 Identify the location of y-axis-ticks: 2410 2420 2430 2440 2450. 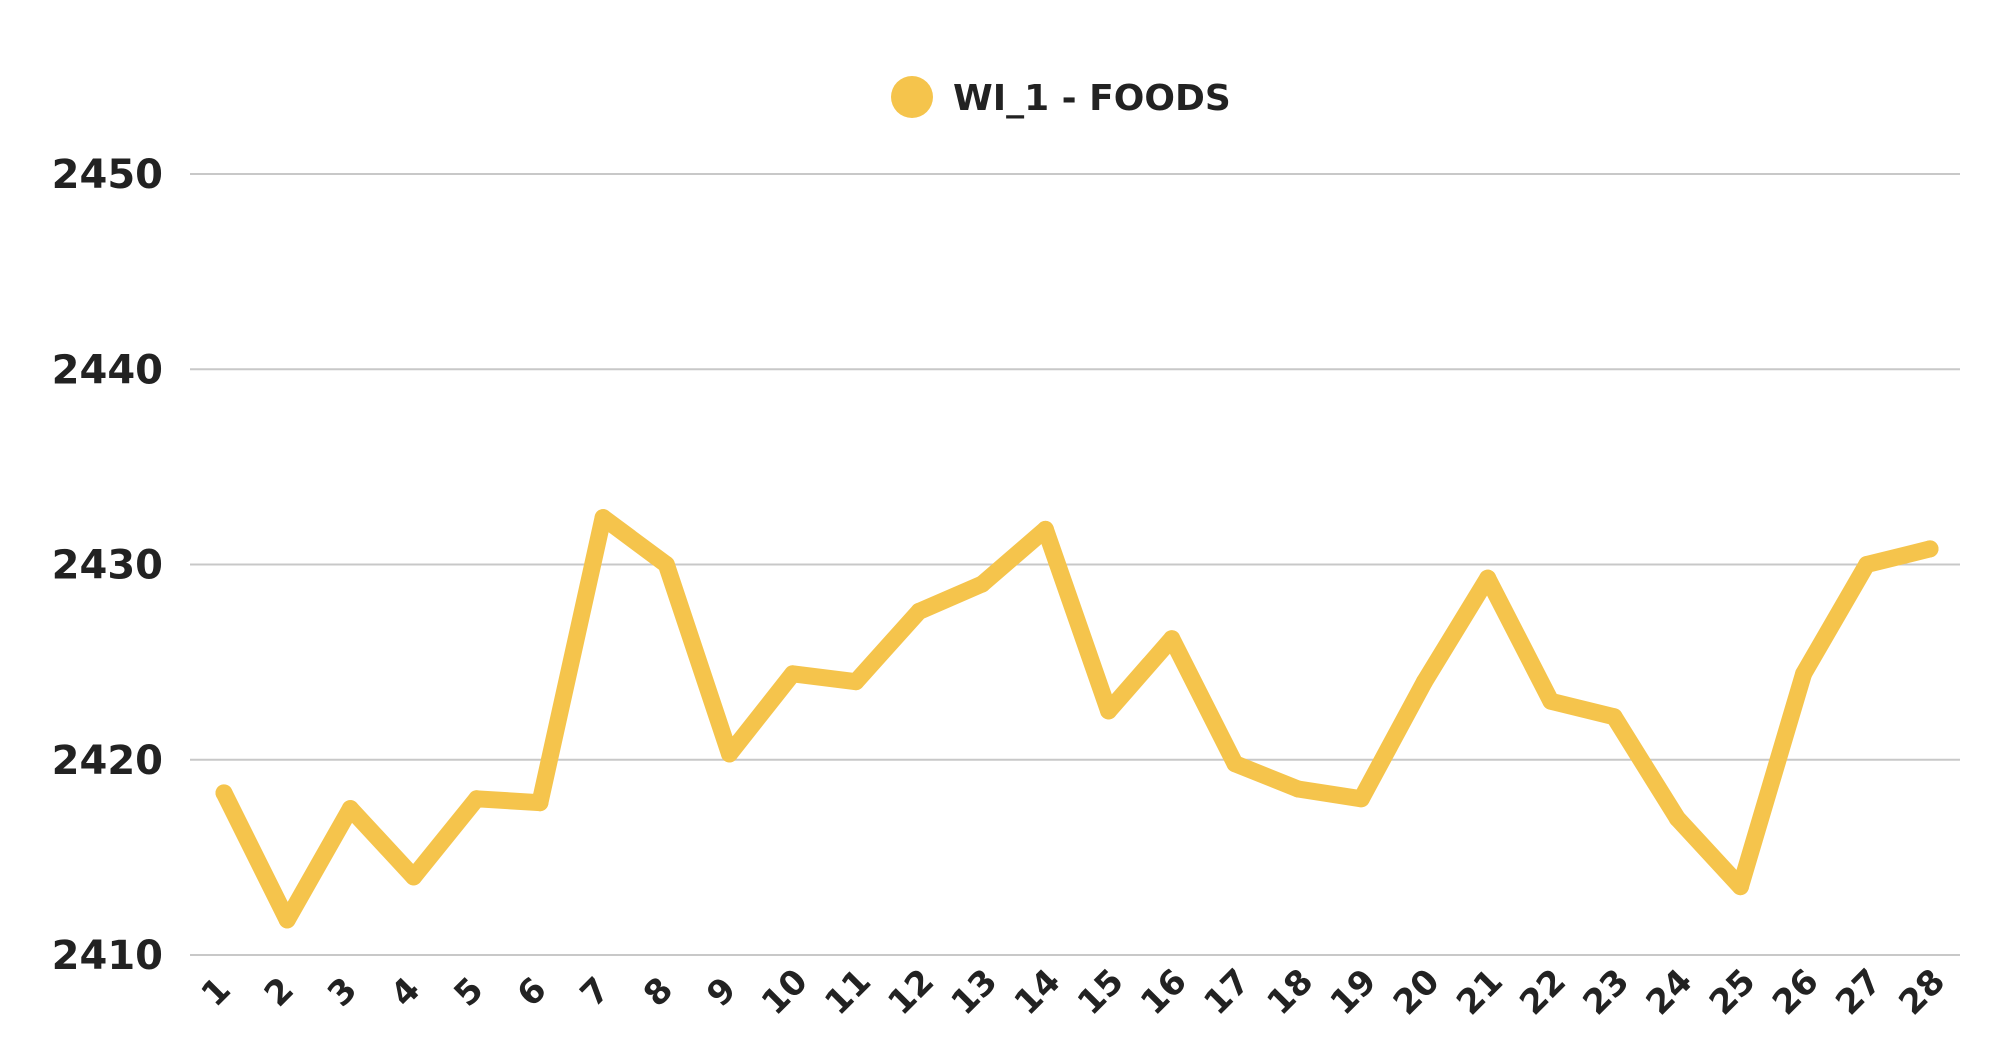
(107, 565).